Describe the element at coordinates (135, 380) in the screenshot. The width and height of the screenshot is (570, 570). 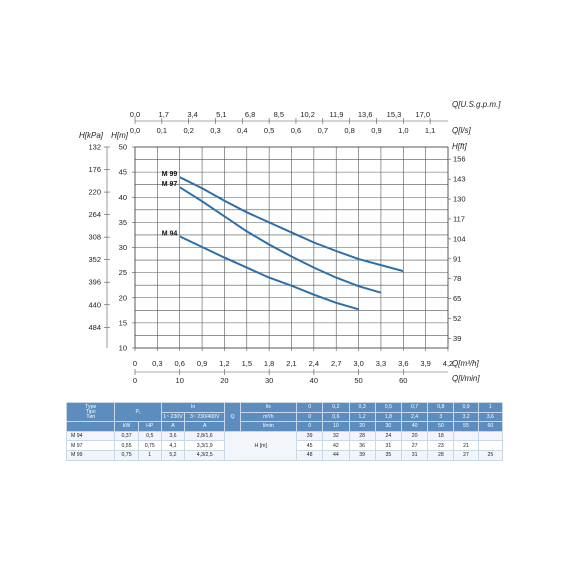
I see `tick-label-lmin: 0` at that location.